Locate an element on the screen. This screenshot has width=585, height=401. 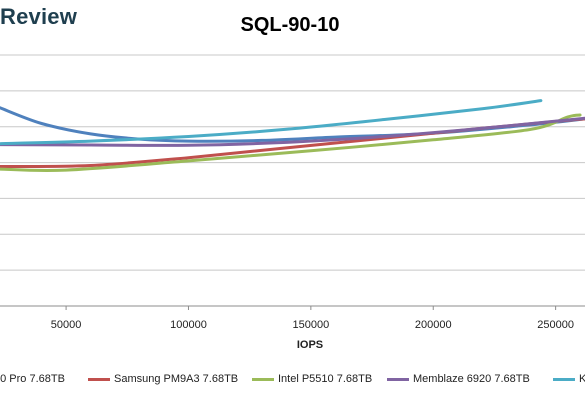
x-tick-label: 250000 is located at coordinates (555, 325).